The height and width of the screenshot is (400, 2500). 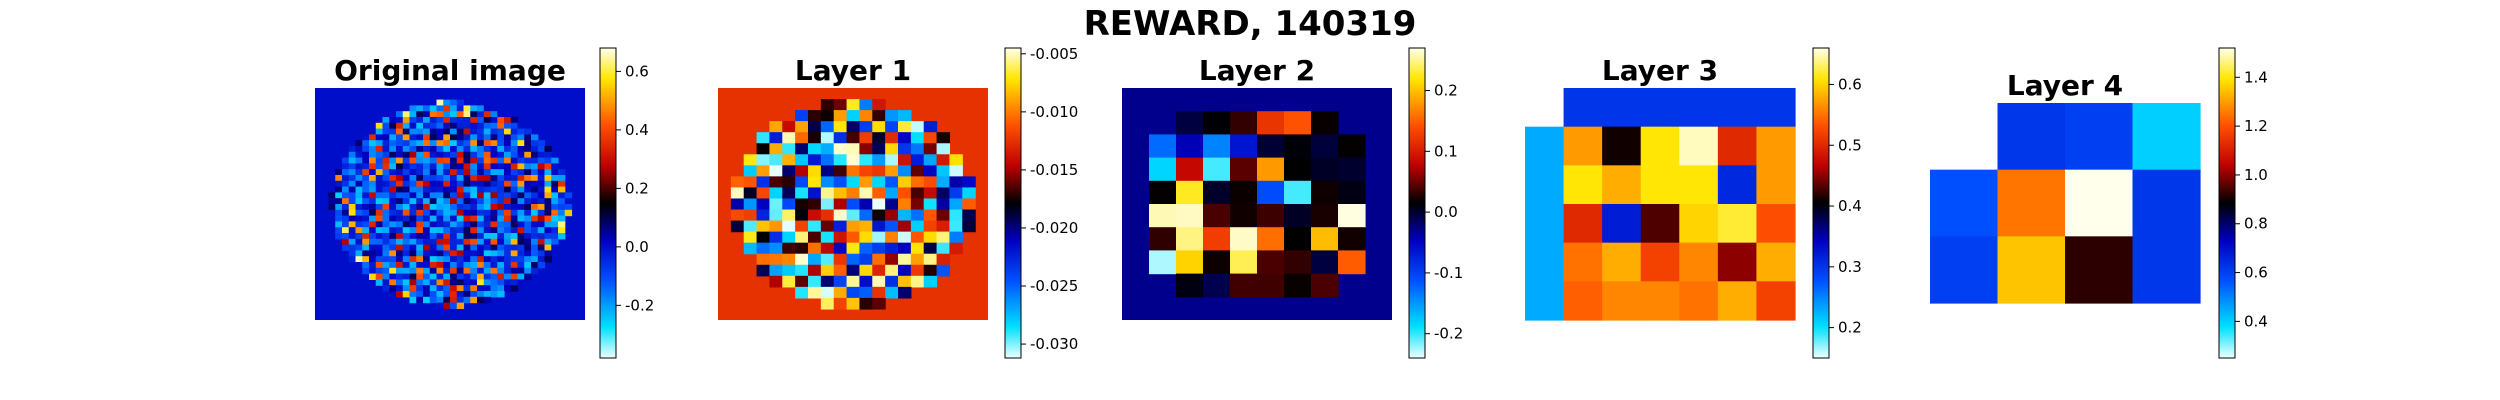 I want to click on colorbar-tick-label: 0.4, so click(x=2256, y=321).